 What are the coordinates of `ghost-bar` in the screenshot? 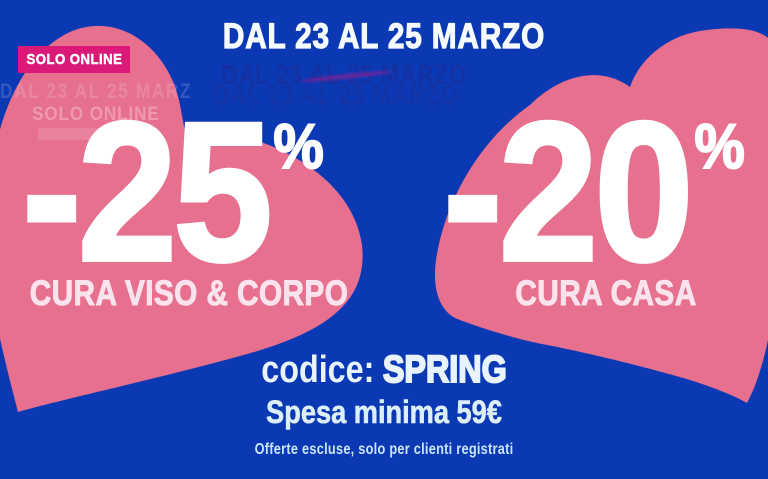 It's located at (97, 134).